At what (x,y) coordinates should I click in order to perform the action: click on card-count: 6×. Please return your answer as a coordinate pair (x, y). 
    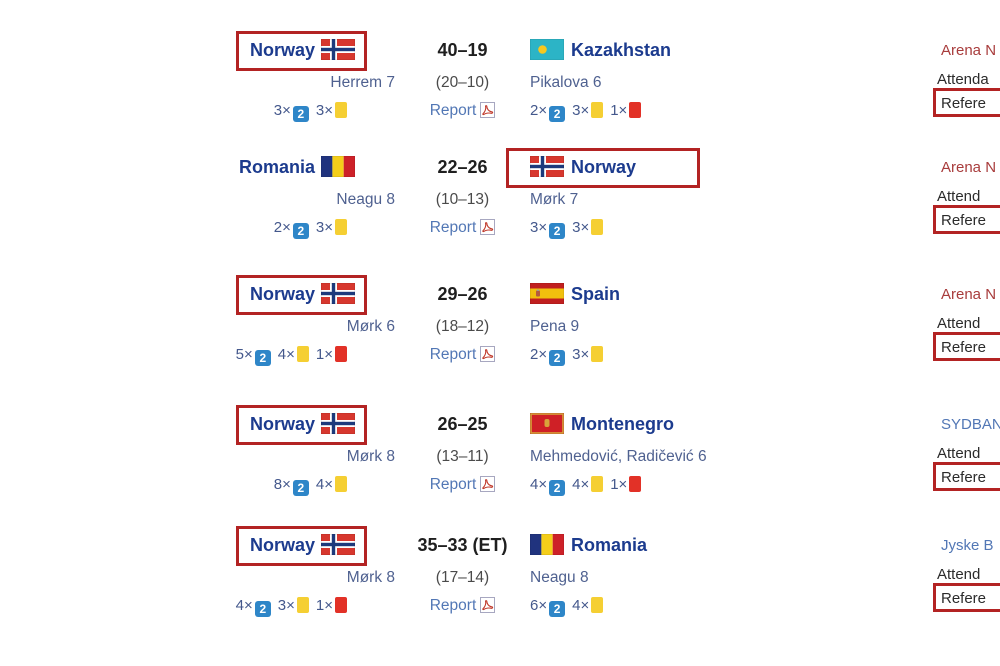
    Looking at the image, I should click on (539, 605).